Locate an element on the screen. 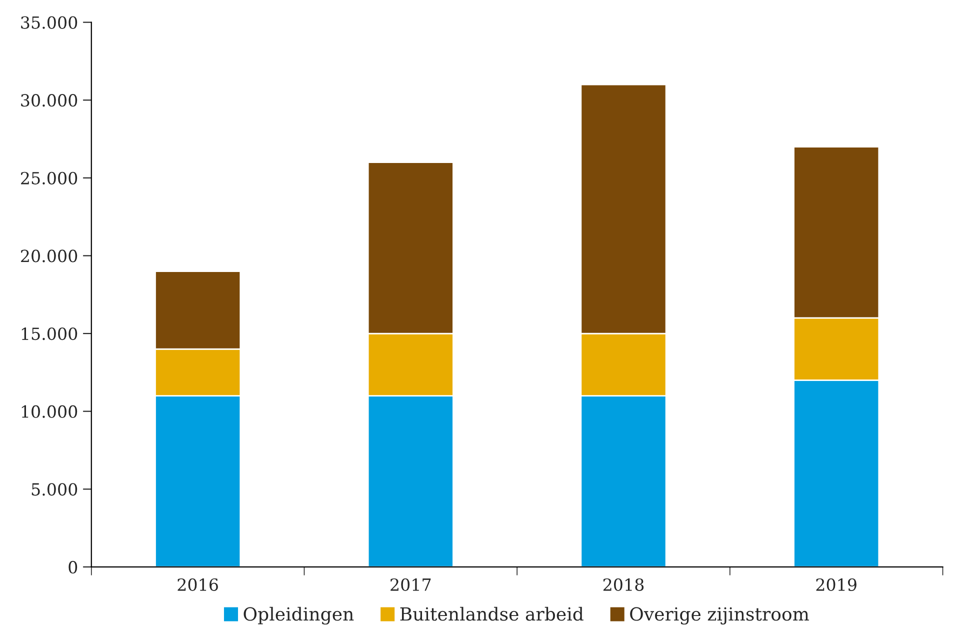  y-tick-label: 5.000 is located at coordinates (55, 489).